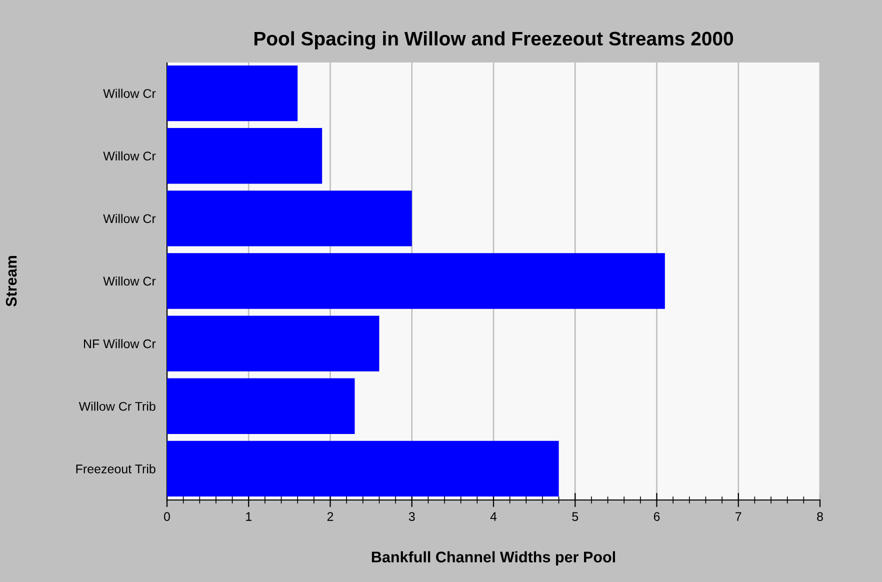  What do you see at coordinates (11, 281) in the screenshot?
I see `y-axis-title: Stream` at bounding box center [11, 281].